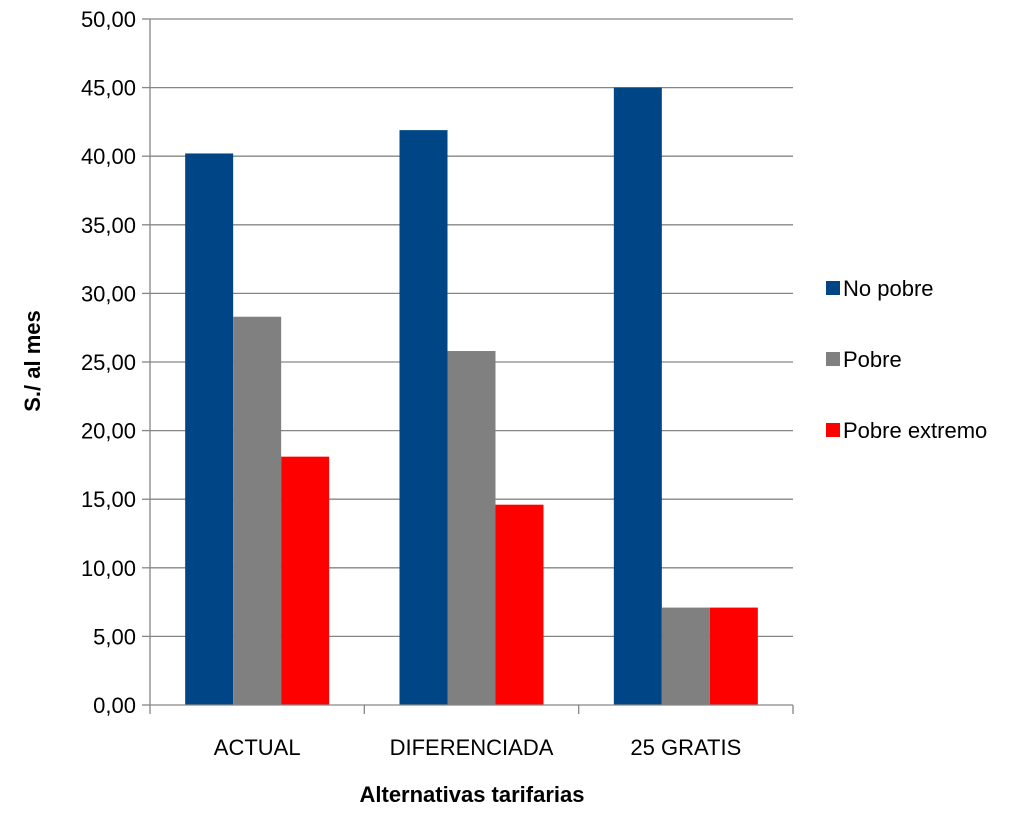 The height and width of the screenshot is (814, 1022). Describe the element at coordinates (108, 499) in the screenshot. I see `y-tick-label: 15,00` at that location.